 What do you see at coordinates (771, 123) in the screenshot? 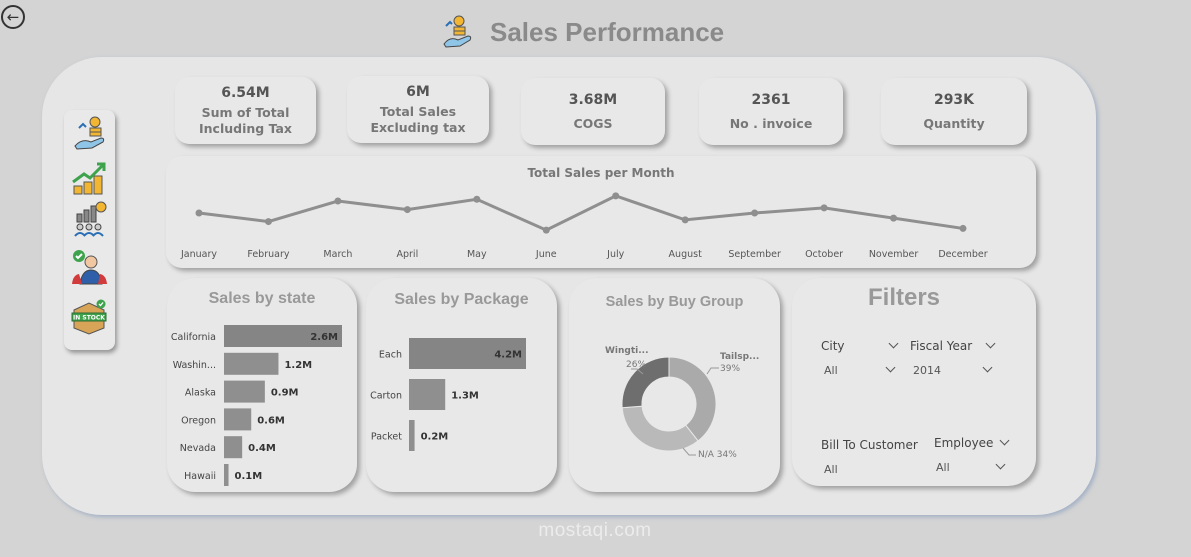
I see `kpi-label: No . invoice` at bounding box center [771, 123].